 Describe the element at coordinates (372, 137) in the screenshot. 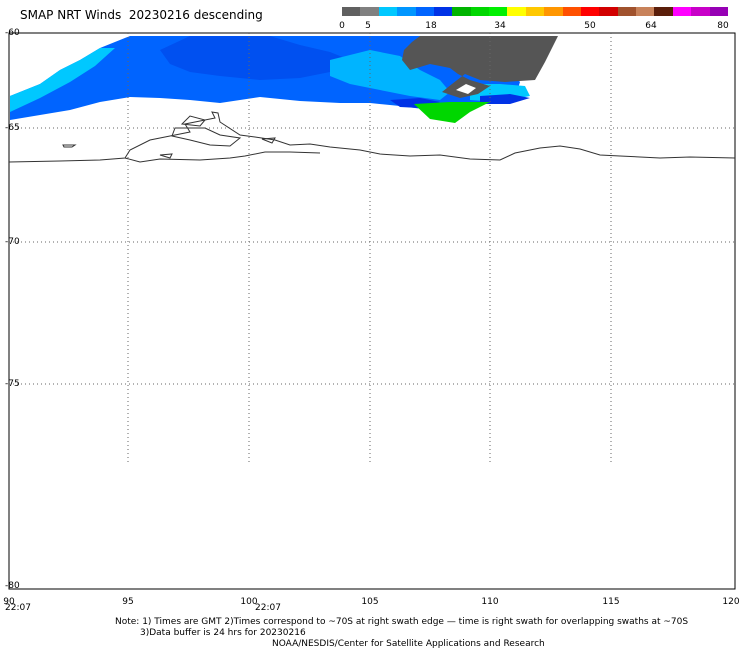

I see `coastline` at that location.